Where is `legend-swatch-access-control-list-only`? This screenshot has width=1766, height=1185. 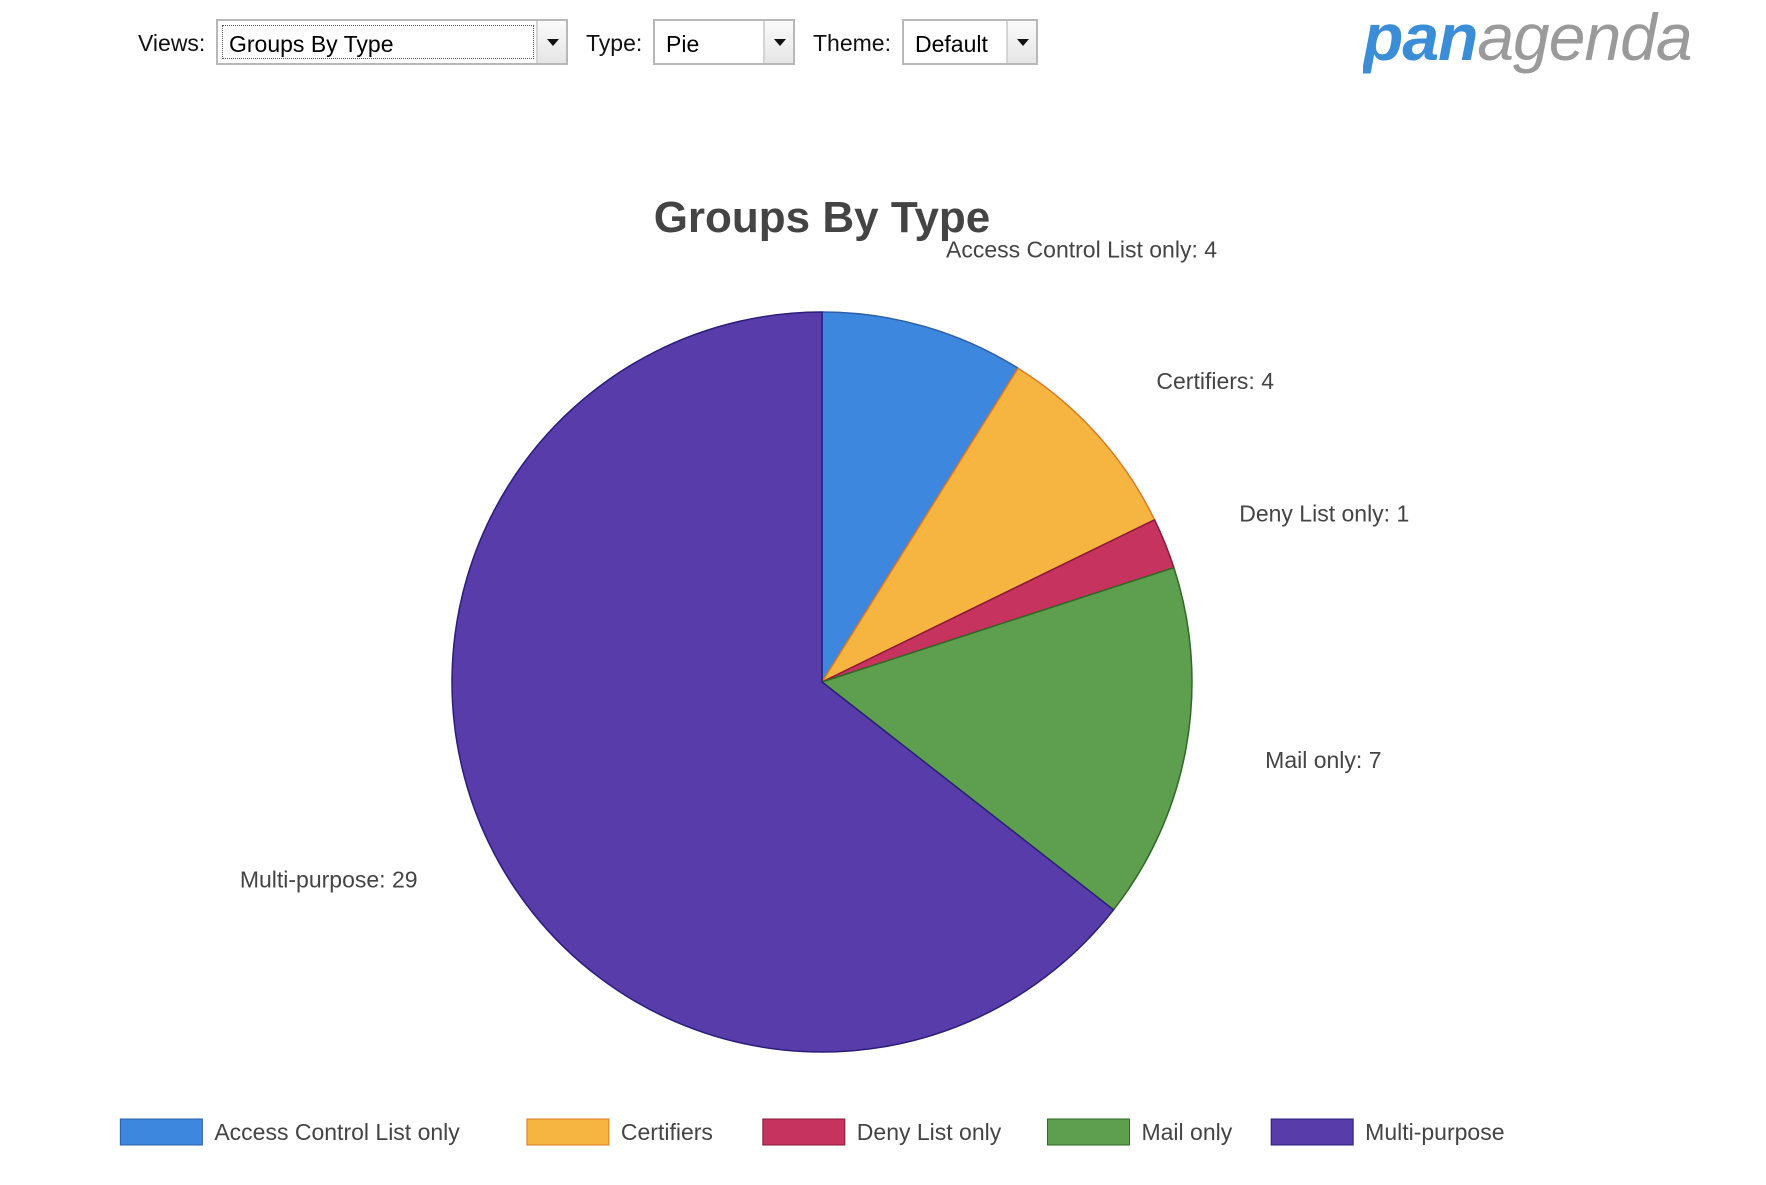 legend-swatch-access-control-list-only is located at coordinates (161, 1132).